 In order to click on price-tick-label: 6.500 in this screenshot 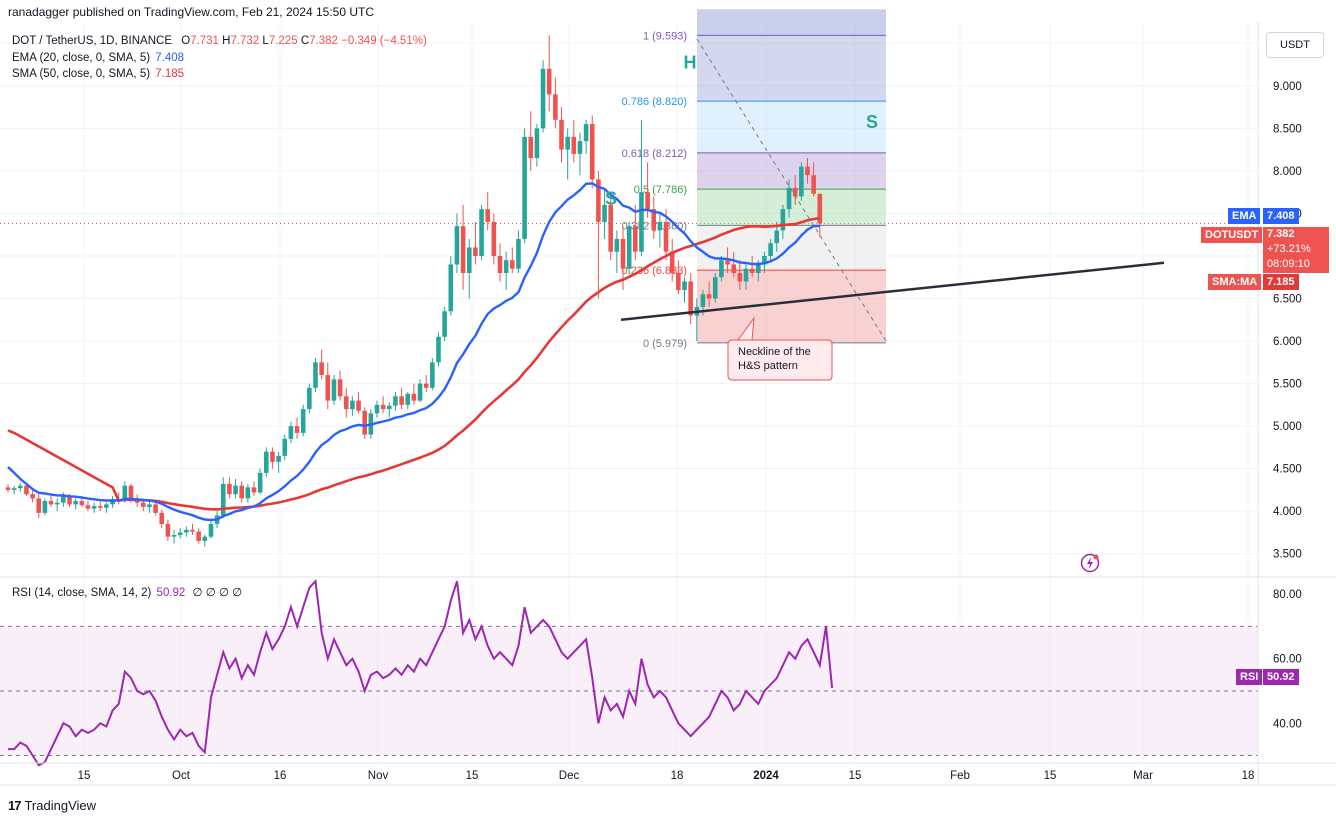, I will do `click(1287, 300)`.